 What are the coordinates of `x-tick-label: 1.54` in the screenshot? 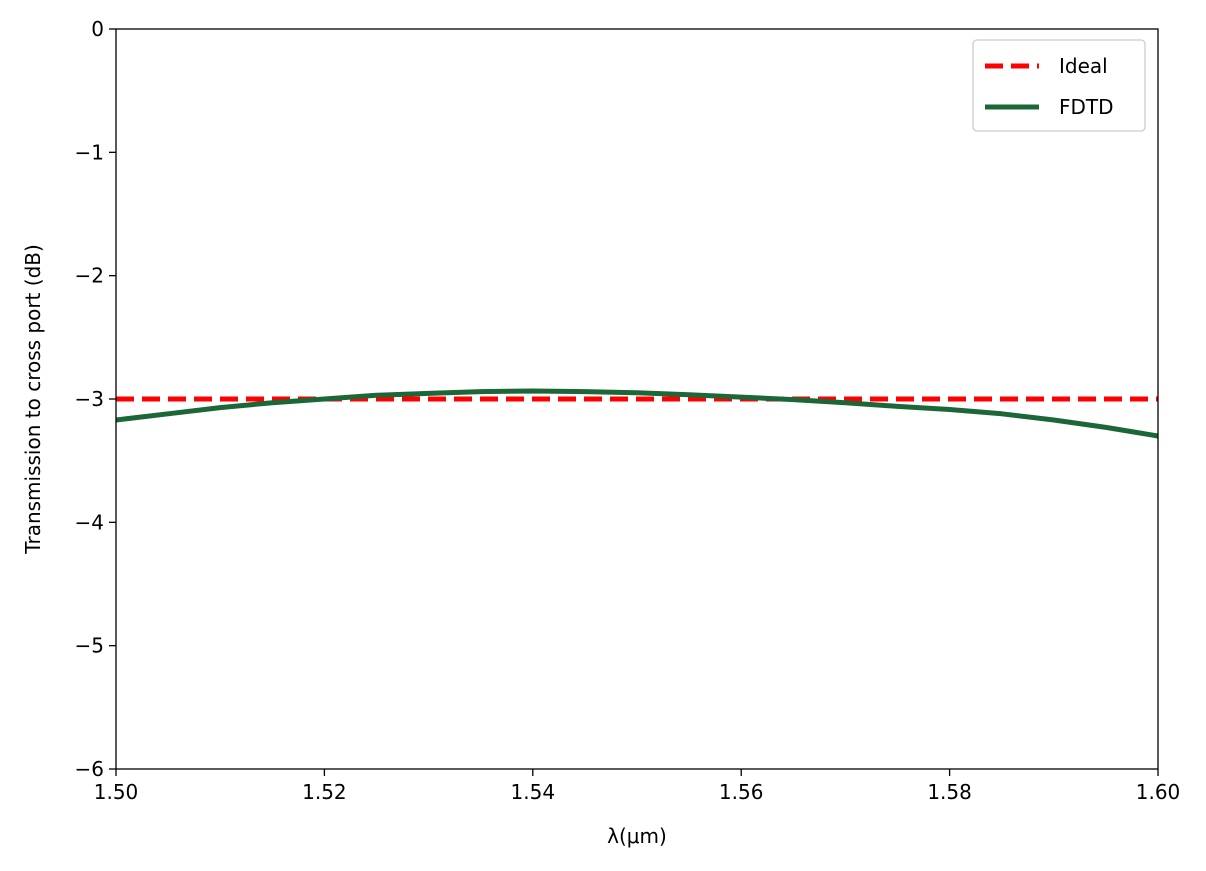 It's located at (533, 792).